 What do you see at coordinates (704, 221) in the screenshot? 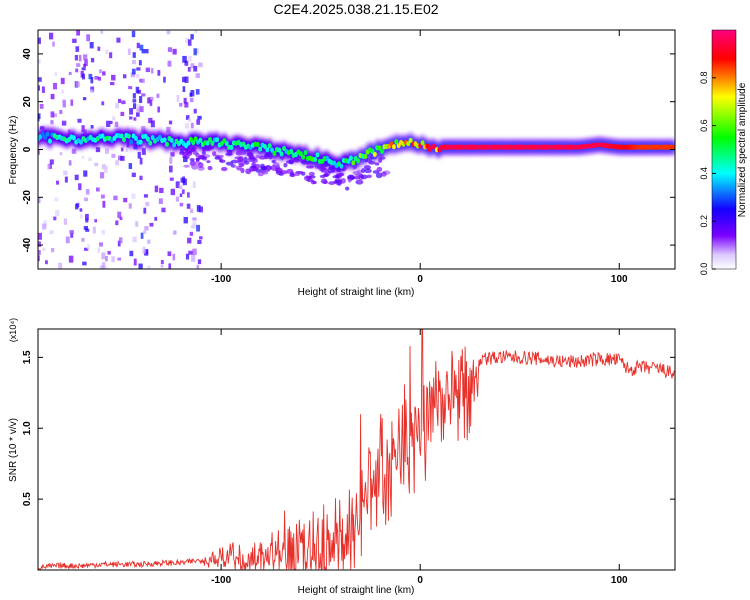
I see `colorbar-tick-label: 0.2` at bounding box center [704, 221].